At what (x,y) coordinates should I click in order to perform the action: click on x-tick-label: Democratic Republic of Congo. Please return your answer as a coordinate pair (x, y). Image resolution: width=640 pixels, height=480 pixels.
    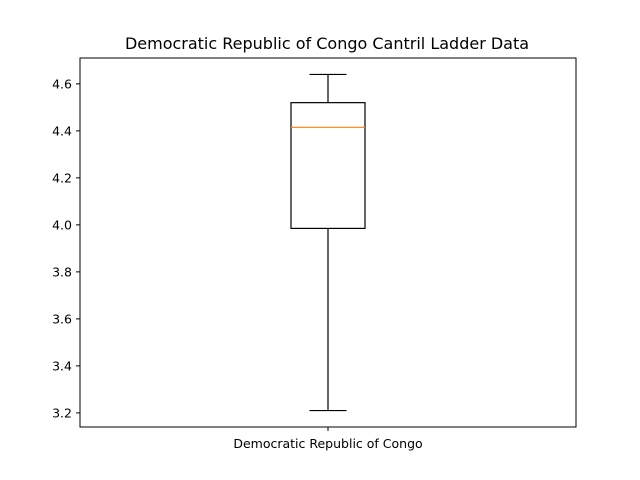
    Looking at the image, I should click on (327, 443).